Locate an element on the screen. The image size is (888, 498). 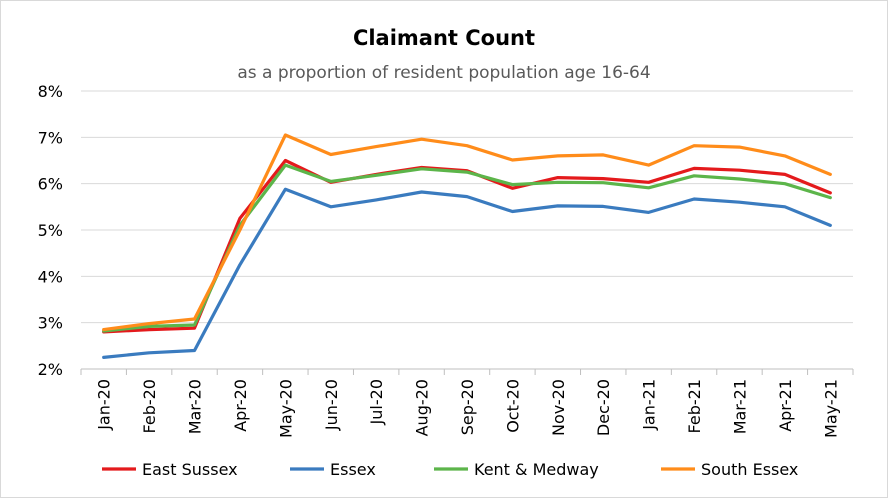
x-tick-label: Oct-20 is located at coordinates (512, 406).